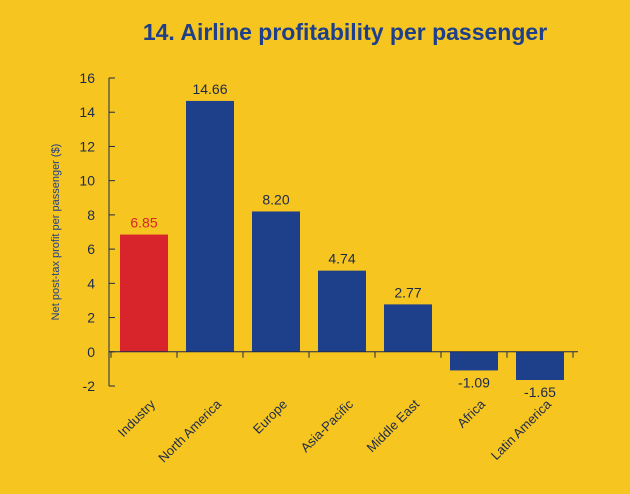 The height and width of the screenshot is (494, 630). Describe the element at coordinates (97, 232) in the screenshot. I see `y-axis: -2 0 2 4 6 8 10 12 14 16` at that location.